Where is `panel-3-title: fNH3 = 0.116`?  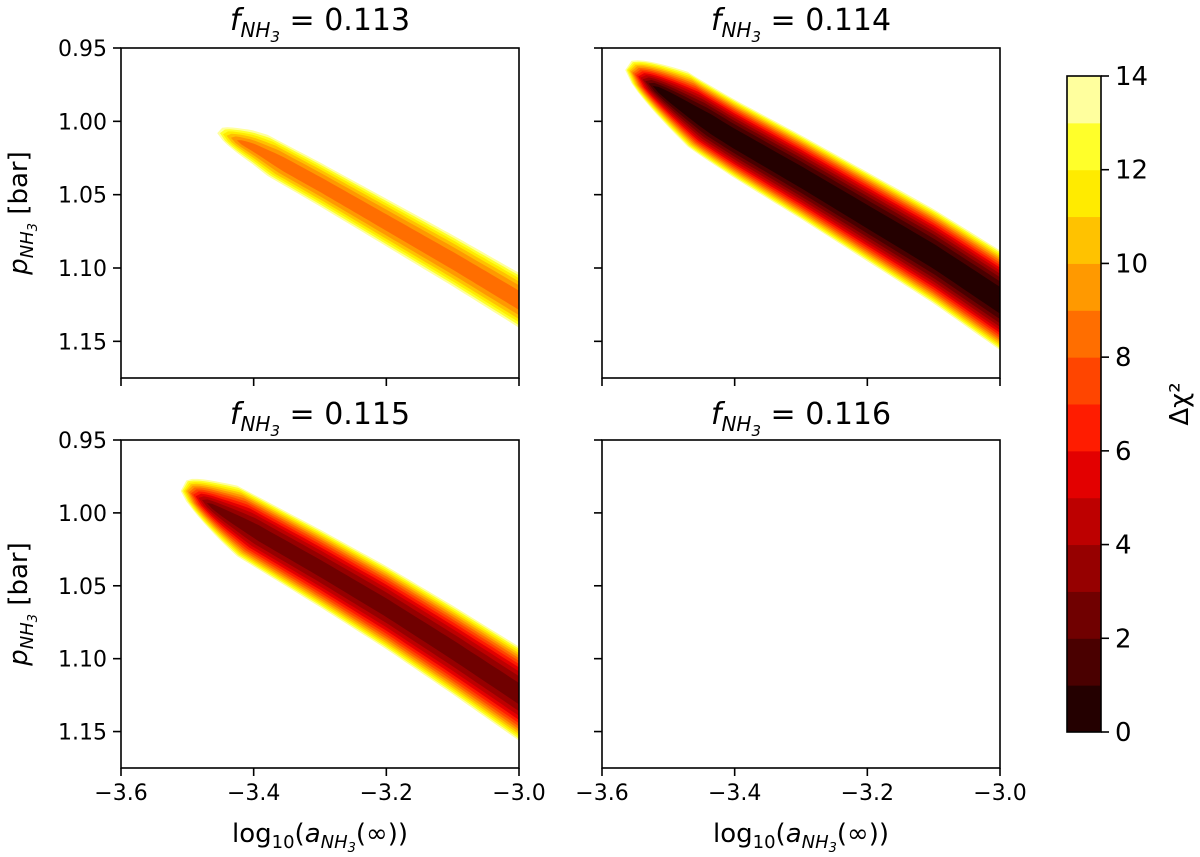
panel-3-title: fNH3 = 0.116 is located at coordinates (801, 418).